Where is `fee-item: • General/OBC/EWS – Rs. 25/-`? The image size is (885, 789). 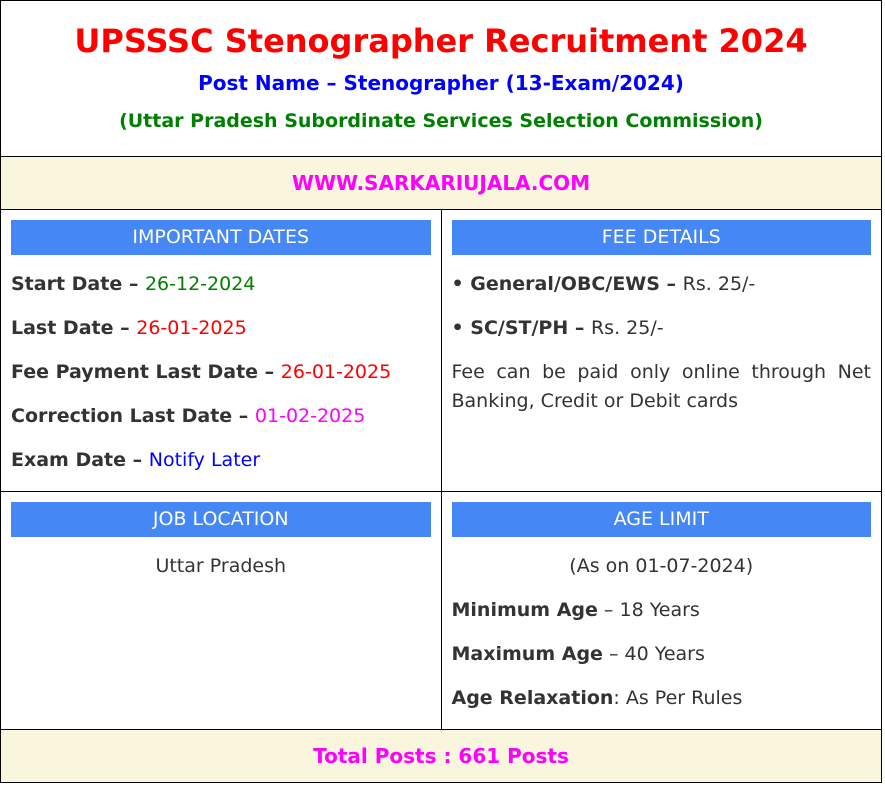 fee-item: • General/OBC/EWS – Rs. 25/- is located at coordinates (662, 284).